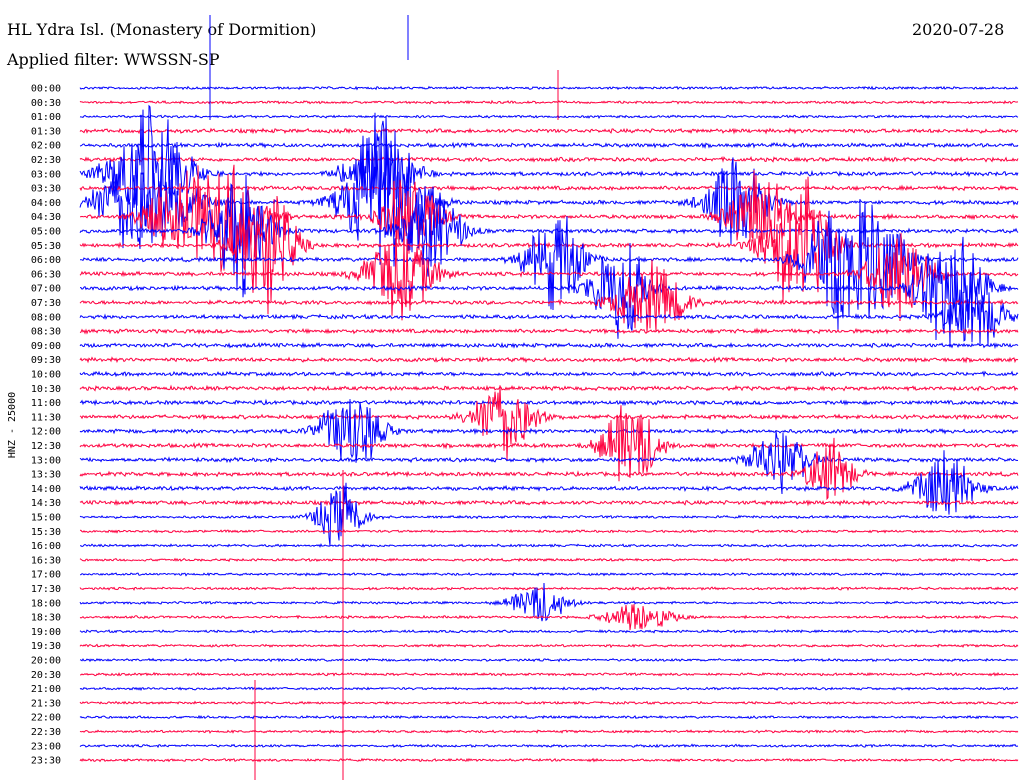 The height and width of the screenshot is (780, 1024). Describe the element at coordinates (46, 417) in the screenshot. I see `time-tick-label: 11:30` at that location.